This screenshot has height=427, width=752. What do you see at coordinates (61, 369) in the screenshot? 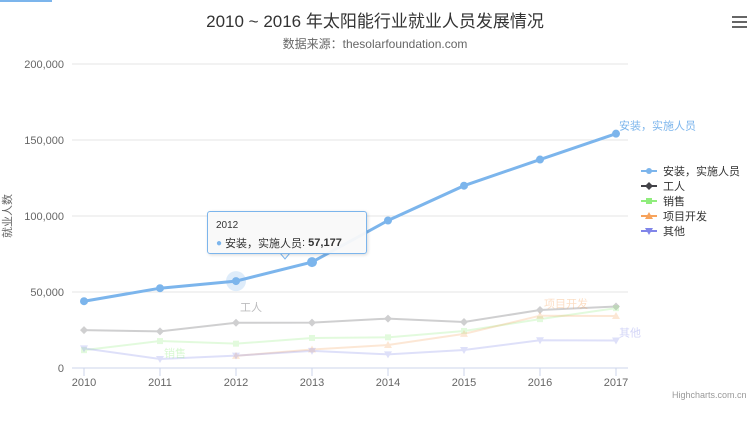
I see `y-tick-label: 0` at bounding box center [61, 369].